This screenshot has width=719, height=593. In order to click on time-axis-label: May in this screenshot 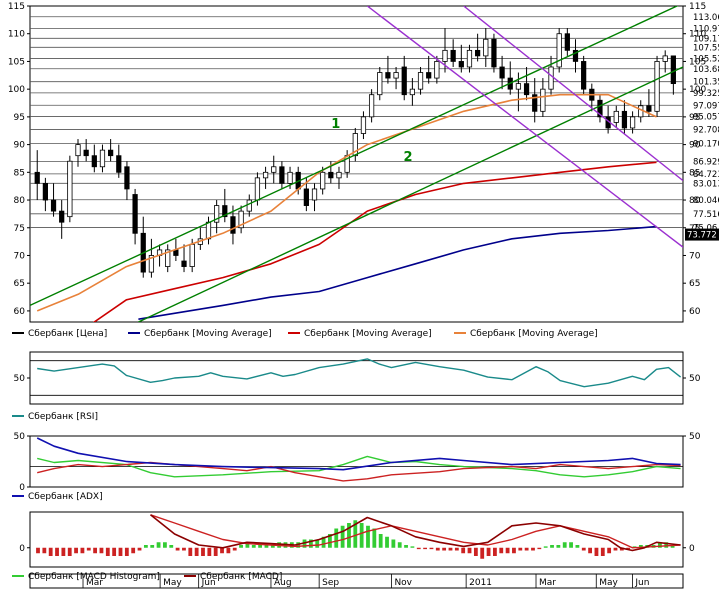, I will do `click(172, 583)`.